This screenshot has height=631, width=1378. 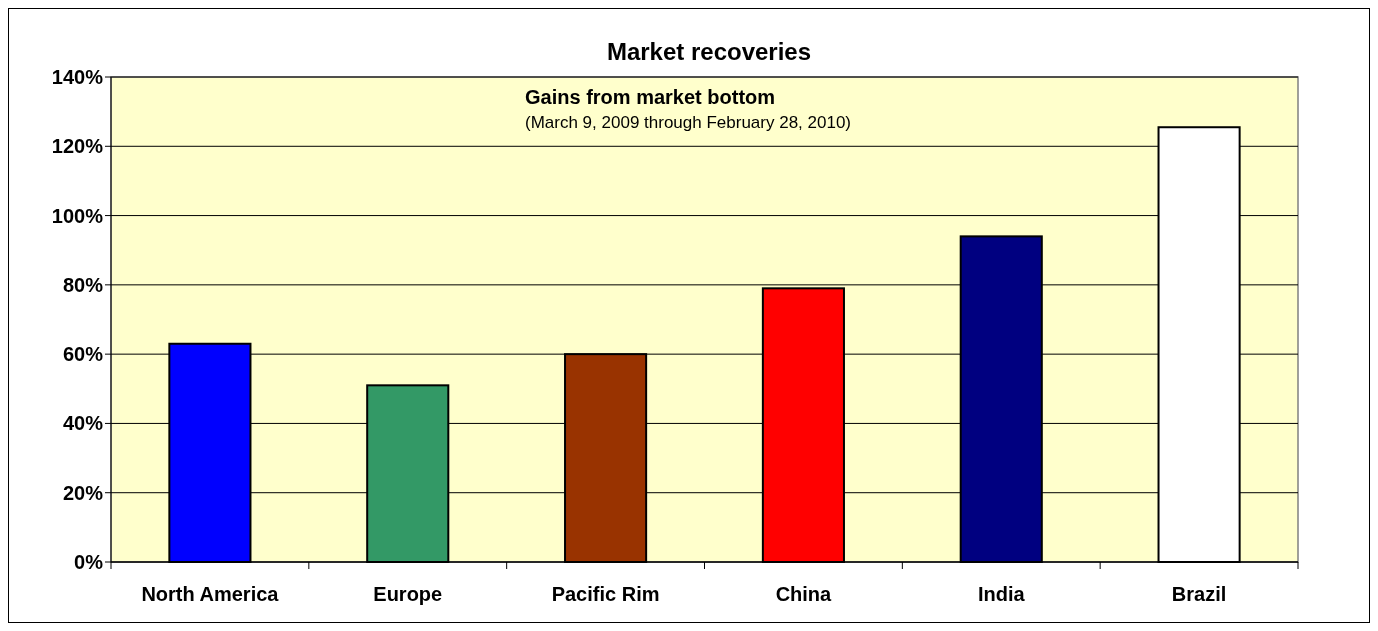 I want to click on chart-subtitle: Gains from market bottom, so click(x=650, y=97).